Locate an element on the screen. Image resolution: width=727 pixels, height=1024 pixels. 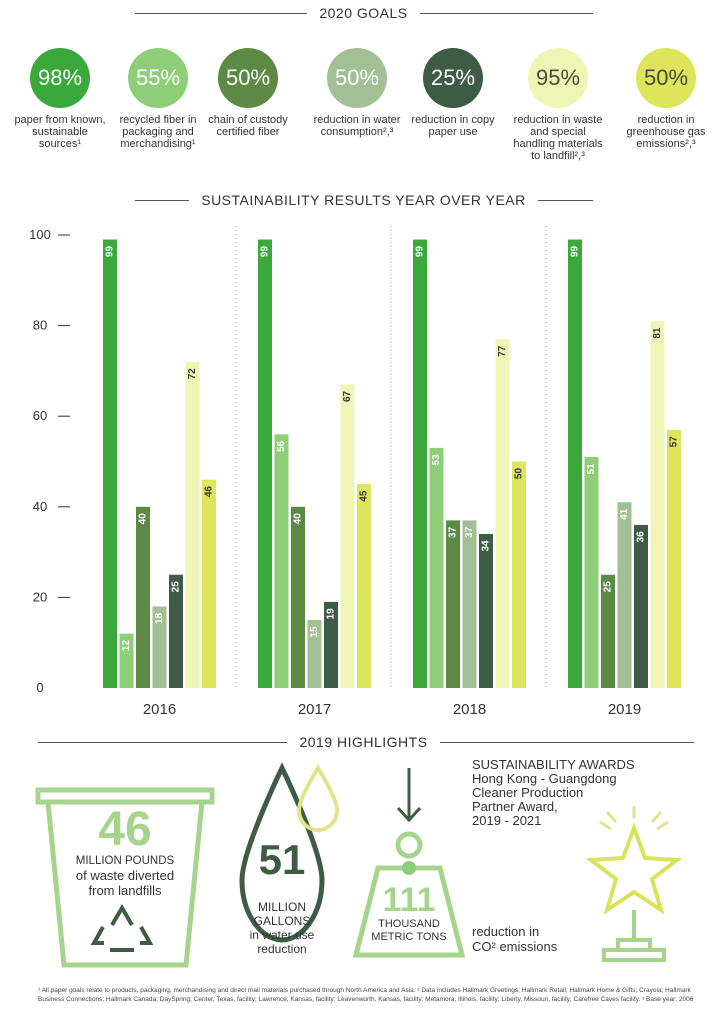
bar-value-label: 41 is located at coordinates (624, 514).